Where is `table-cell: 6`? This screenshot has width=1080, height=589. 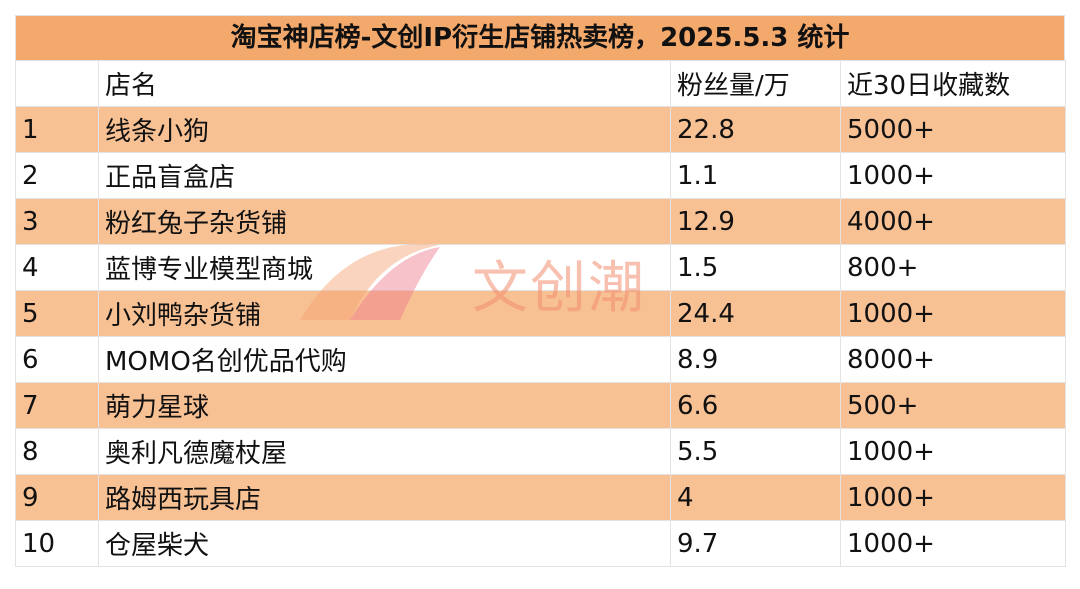
table-cell: 6 is located at coordinates (57, 359).